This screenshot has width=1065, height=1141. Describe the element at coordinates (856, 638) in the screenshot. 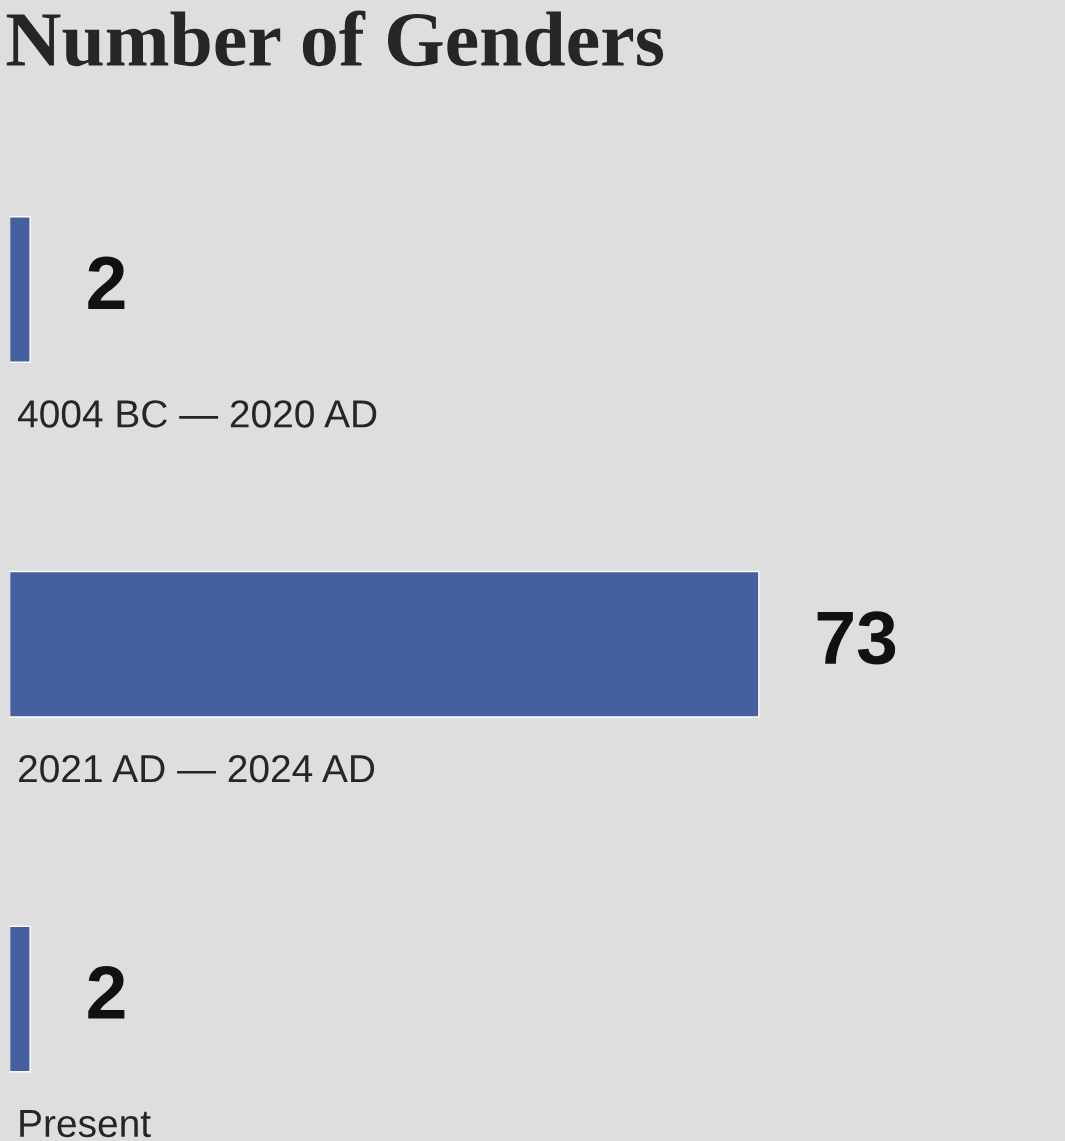

I see `data-label: 73` at that location.